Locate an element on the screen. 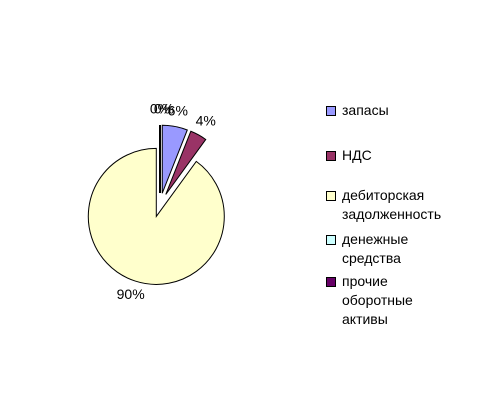 The height and width of the screenshot is (406, 492). legend-entry: денежные средства is located at coordinates (388, 249).